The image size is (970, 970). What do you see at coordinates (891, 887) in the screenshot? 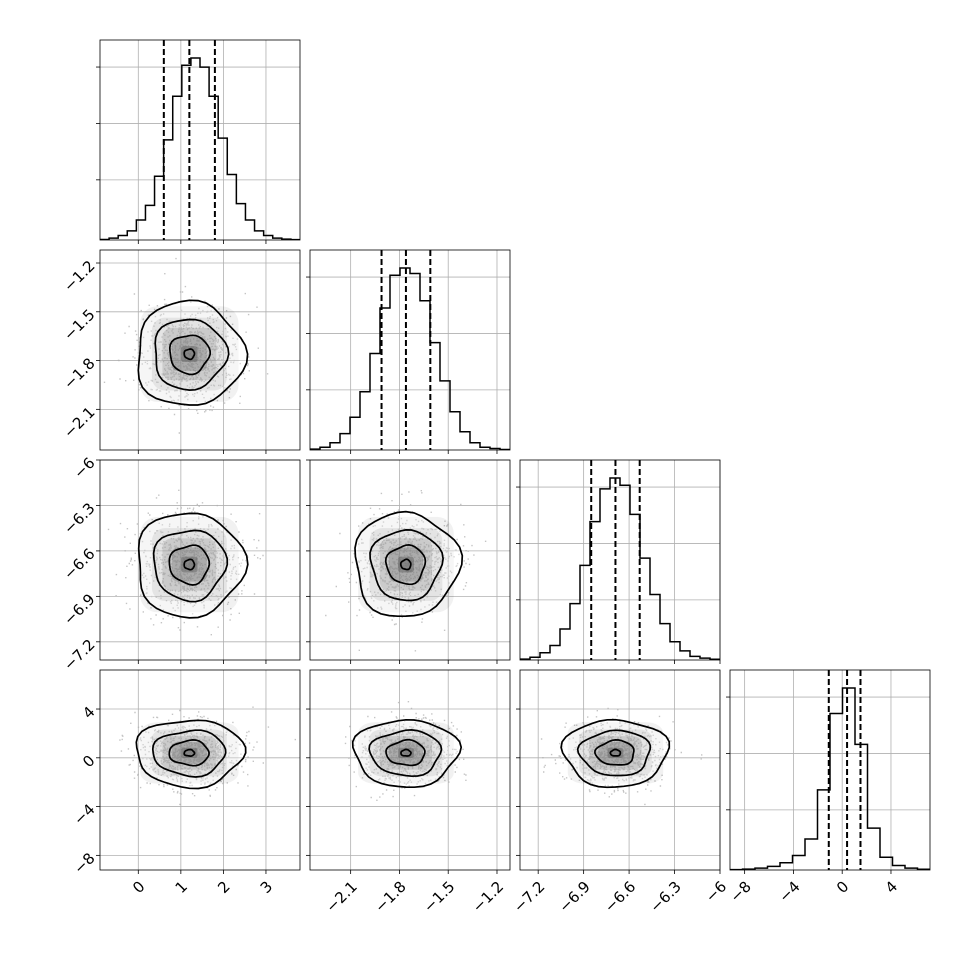
I see `x-tick-label: 4` at bounding box center [891, 887].